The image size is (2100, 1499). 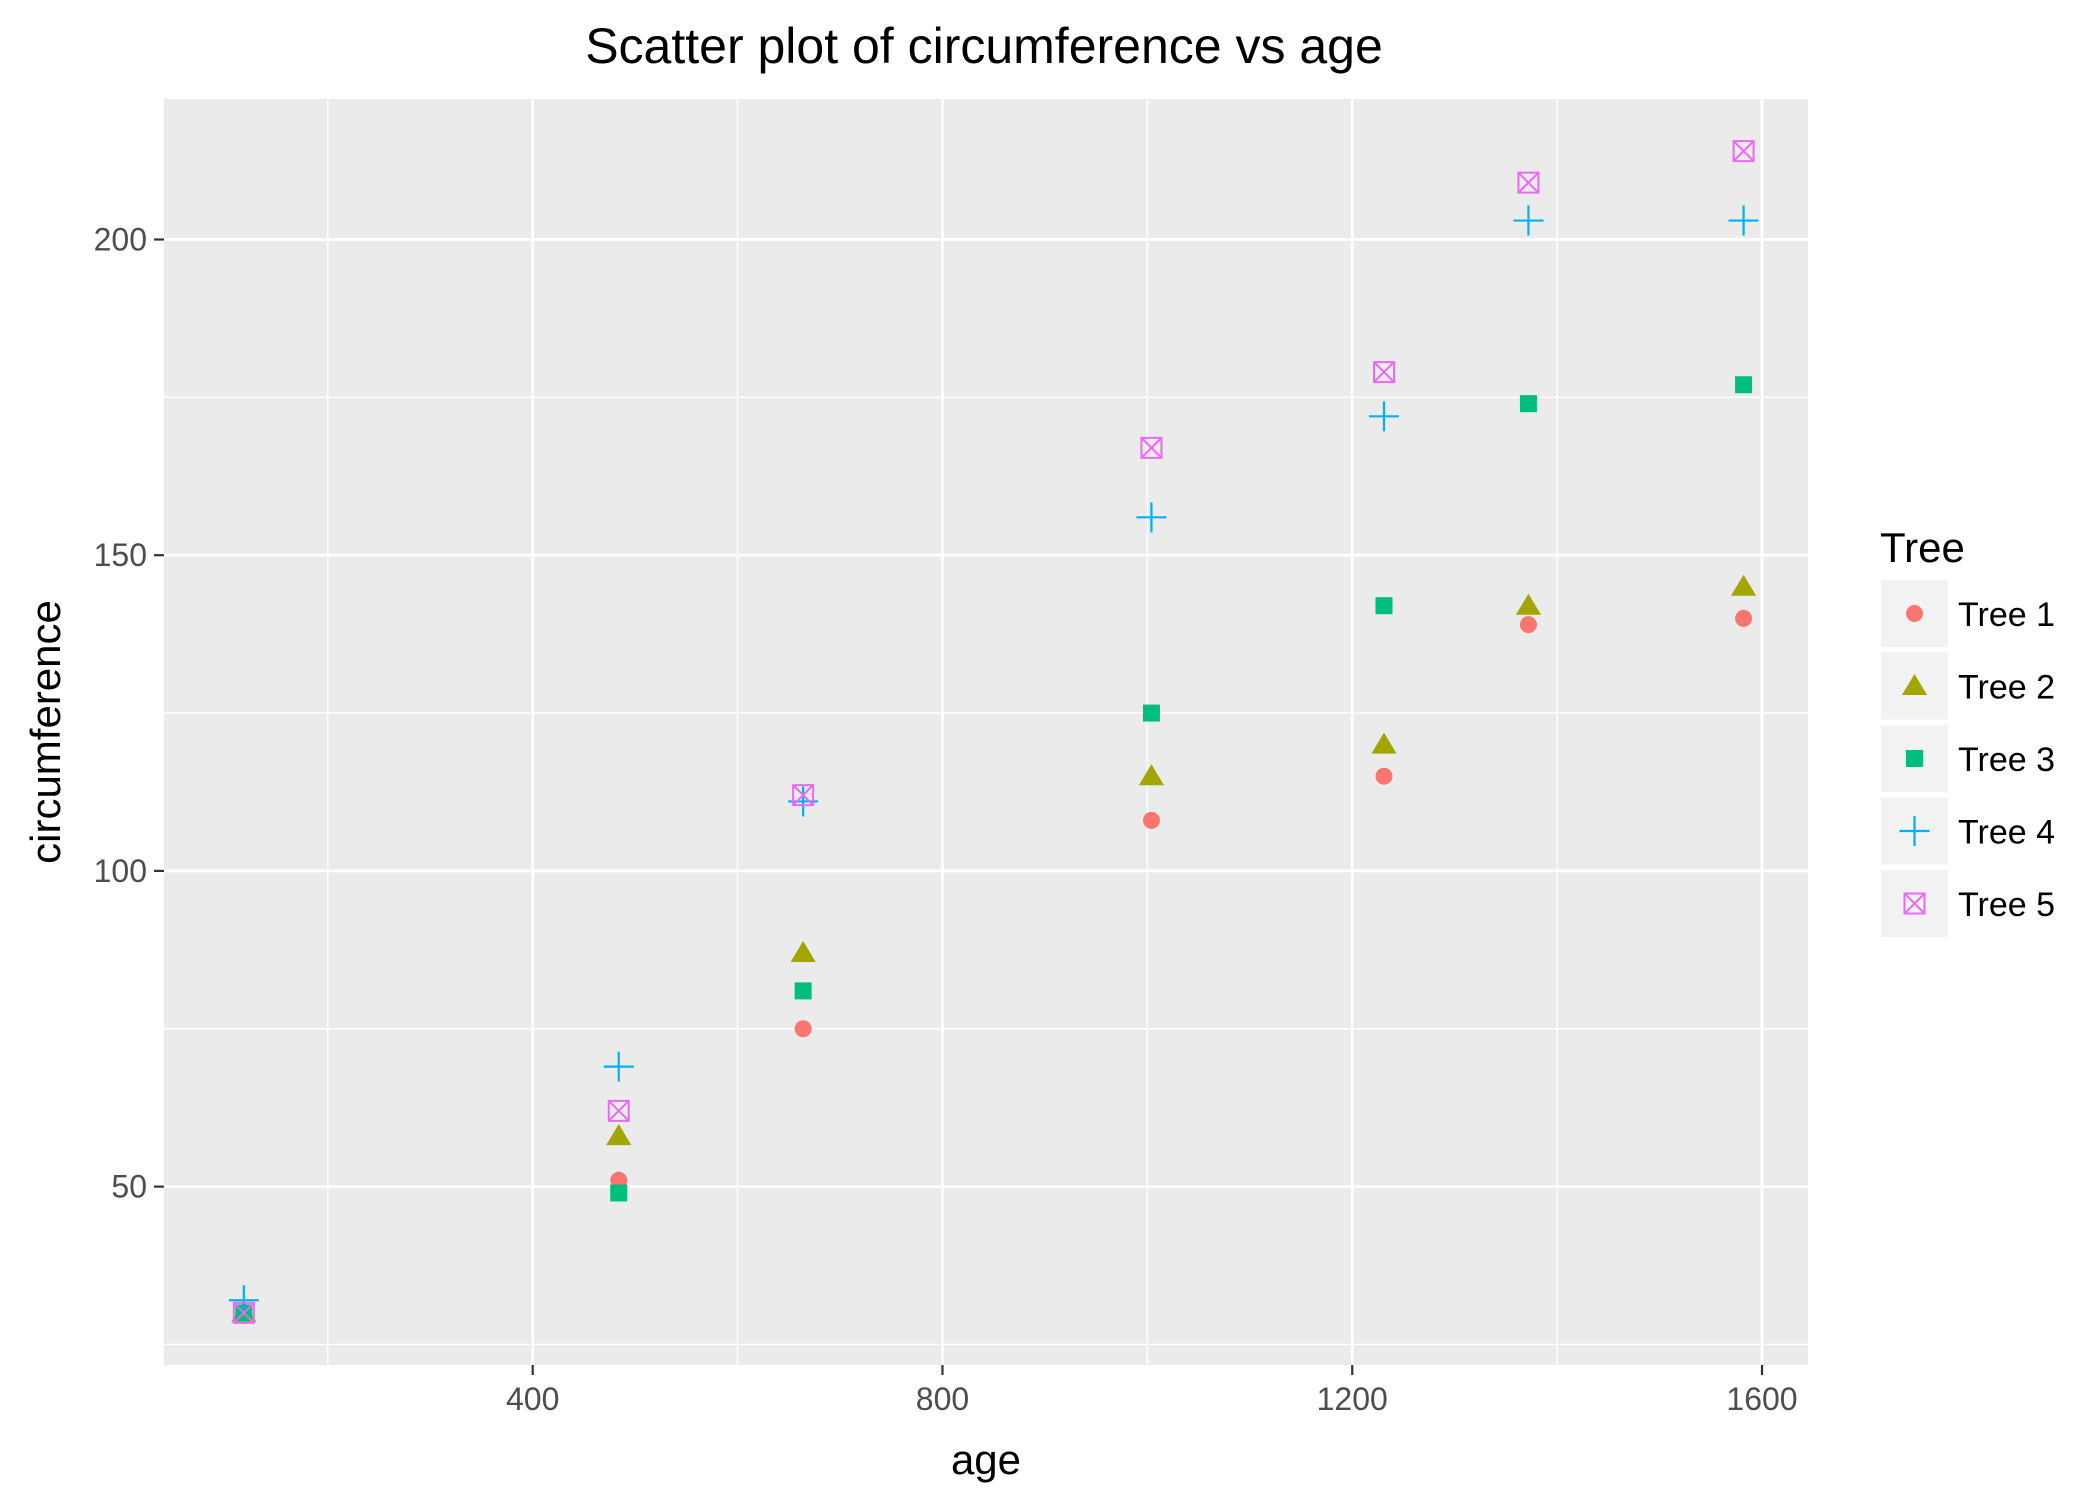 I want to click on legend-label: Tree 2, so click(x=2006, y=688).